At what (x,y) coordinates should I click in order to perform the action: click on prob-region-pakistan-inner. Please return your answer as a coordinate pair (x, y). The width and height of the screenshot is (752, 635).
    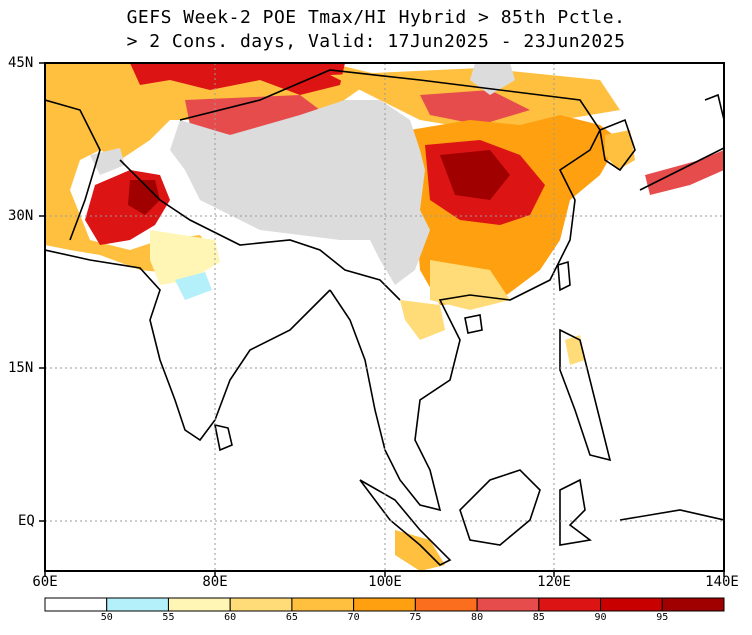
    Looking at the image, I should click on (144, 197).